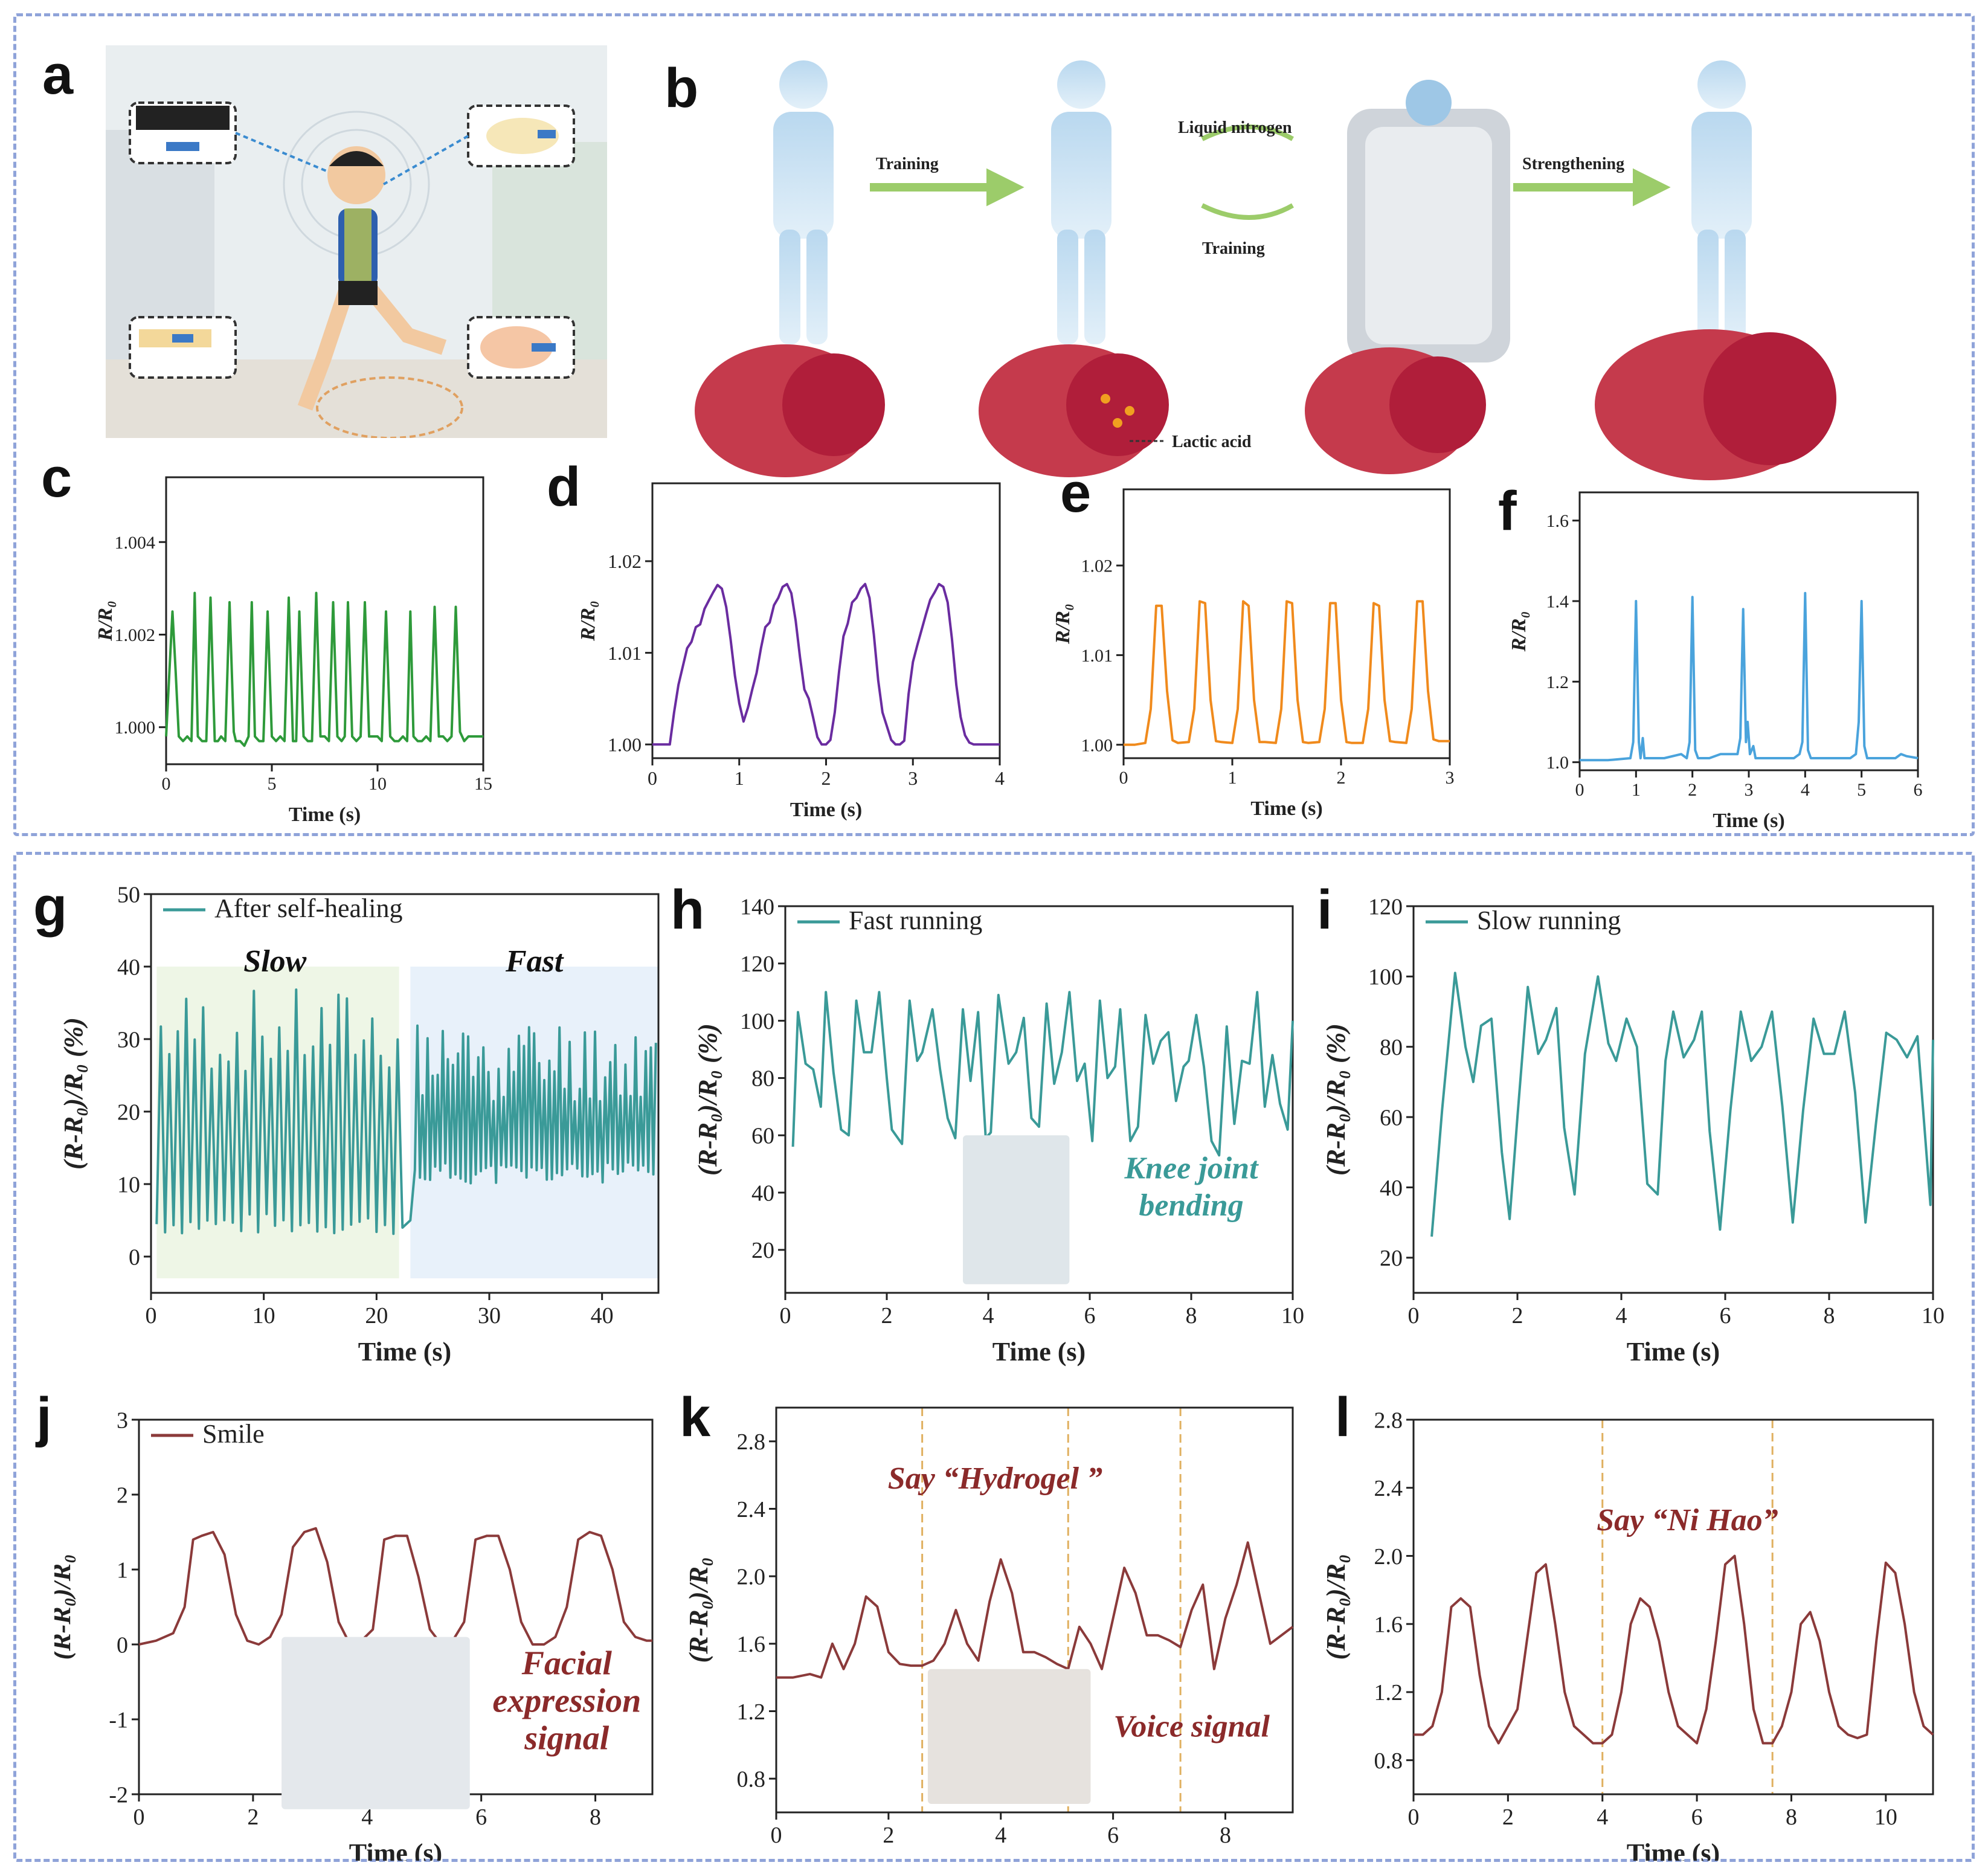 The width and height of the screenshot is (1988, 1874). What do you see at coordinates (757, 906) in the screenshot?
I see `y-tick-label: 140` at bounding box center [757, 906].